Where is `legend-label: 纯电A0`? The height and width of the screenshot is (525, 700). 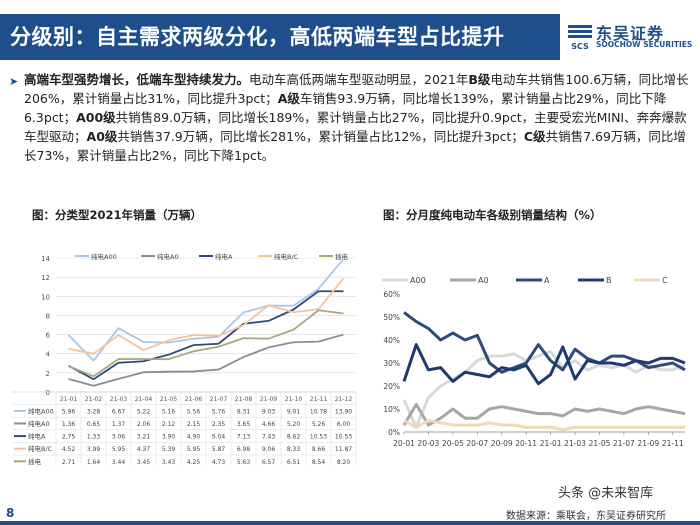 legend-label: 纯电A0 is located at coordinates (168, 256).